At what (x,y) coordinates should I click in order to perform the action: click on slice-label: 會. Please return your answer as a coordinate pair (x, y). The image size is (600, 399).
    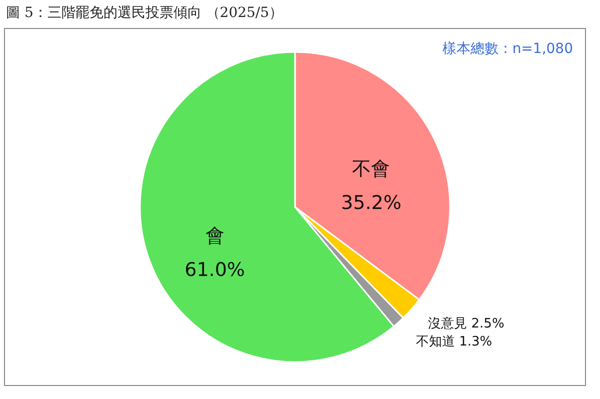
    Looking at the image, I should click on (214, 235).